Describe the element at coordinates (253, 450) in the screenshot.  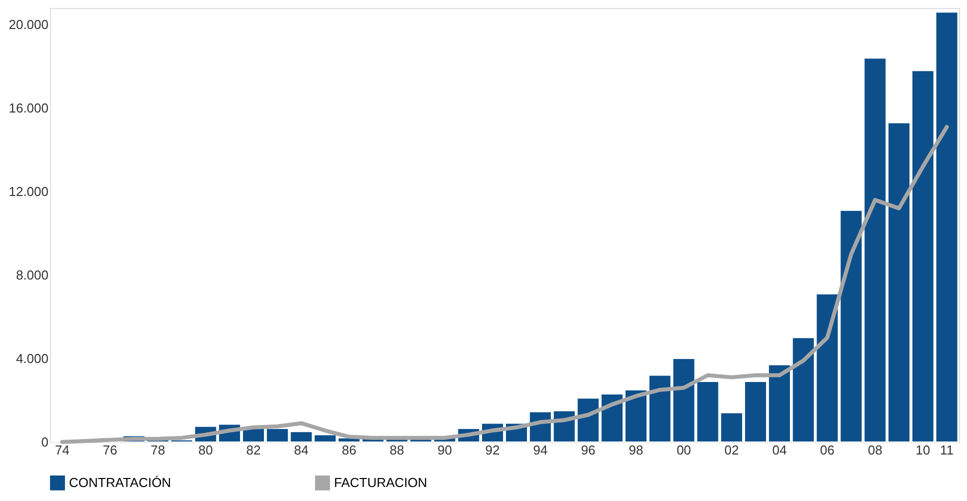
I see `x-tick-label: 82` at that location.